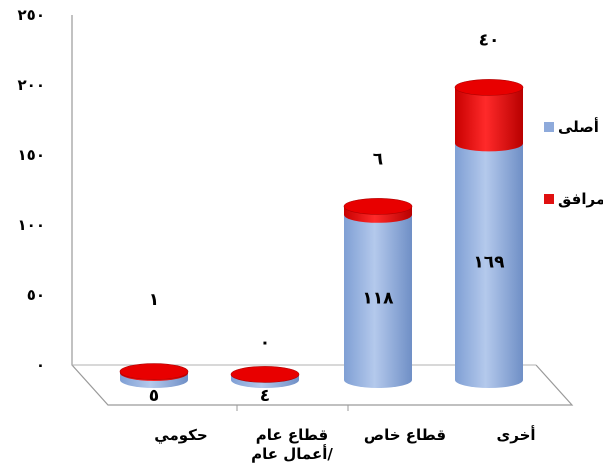  What do you see at coordinates (36, 295) in the screenshot?
I see `y-tick-label: ٥٠` at bounding box center [36, 295].